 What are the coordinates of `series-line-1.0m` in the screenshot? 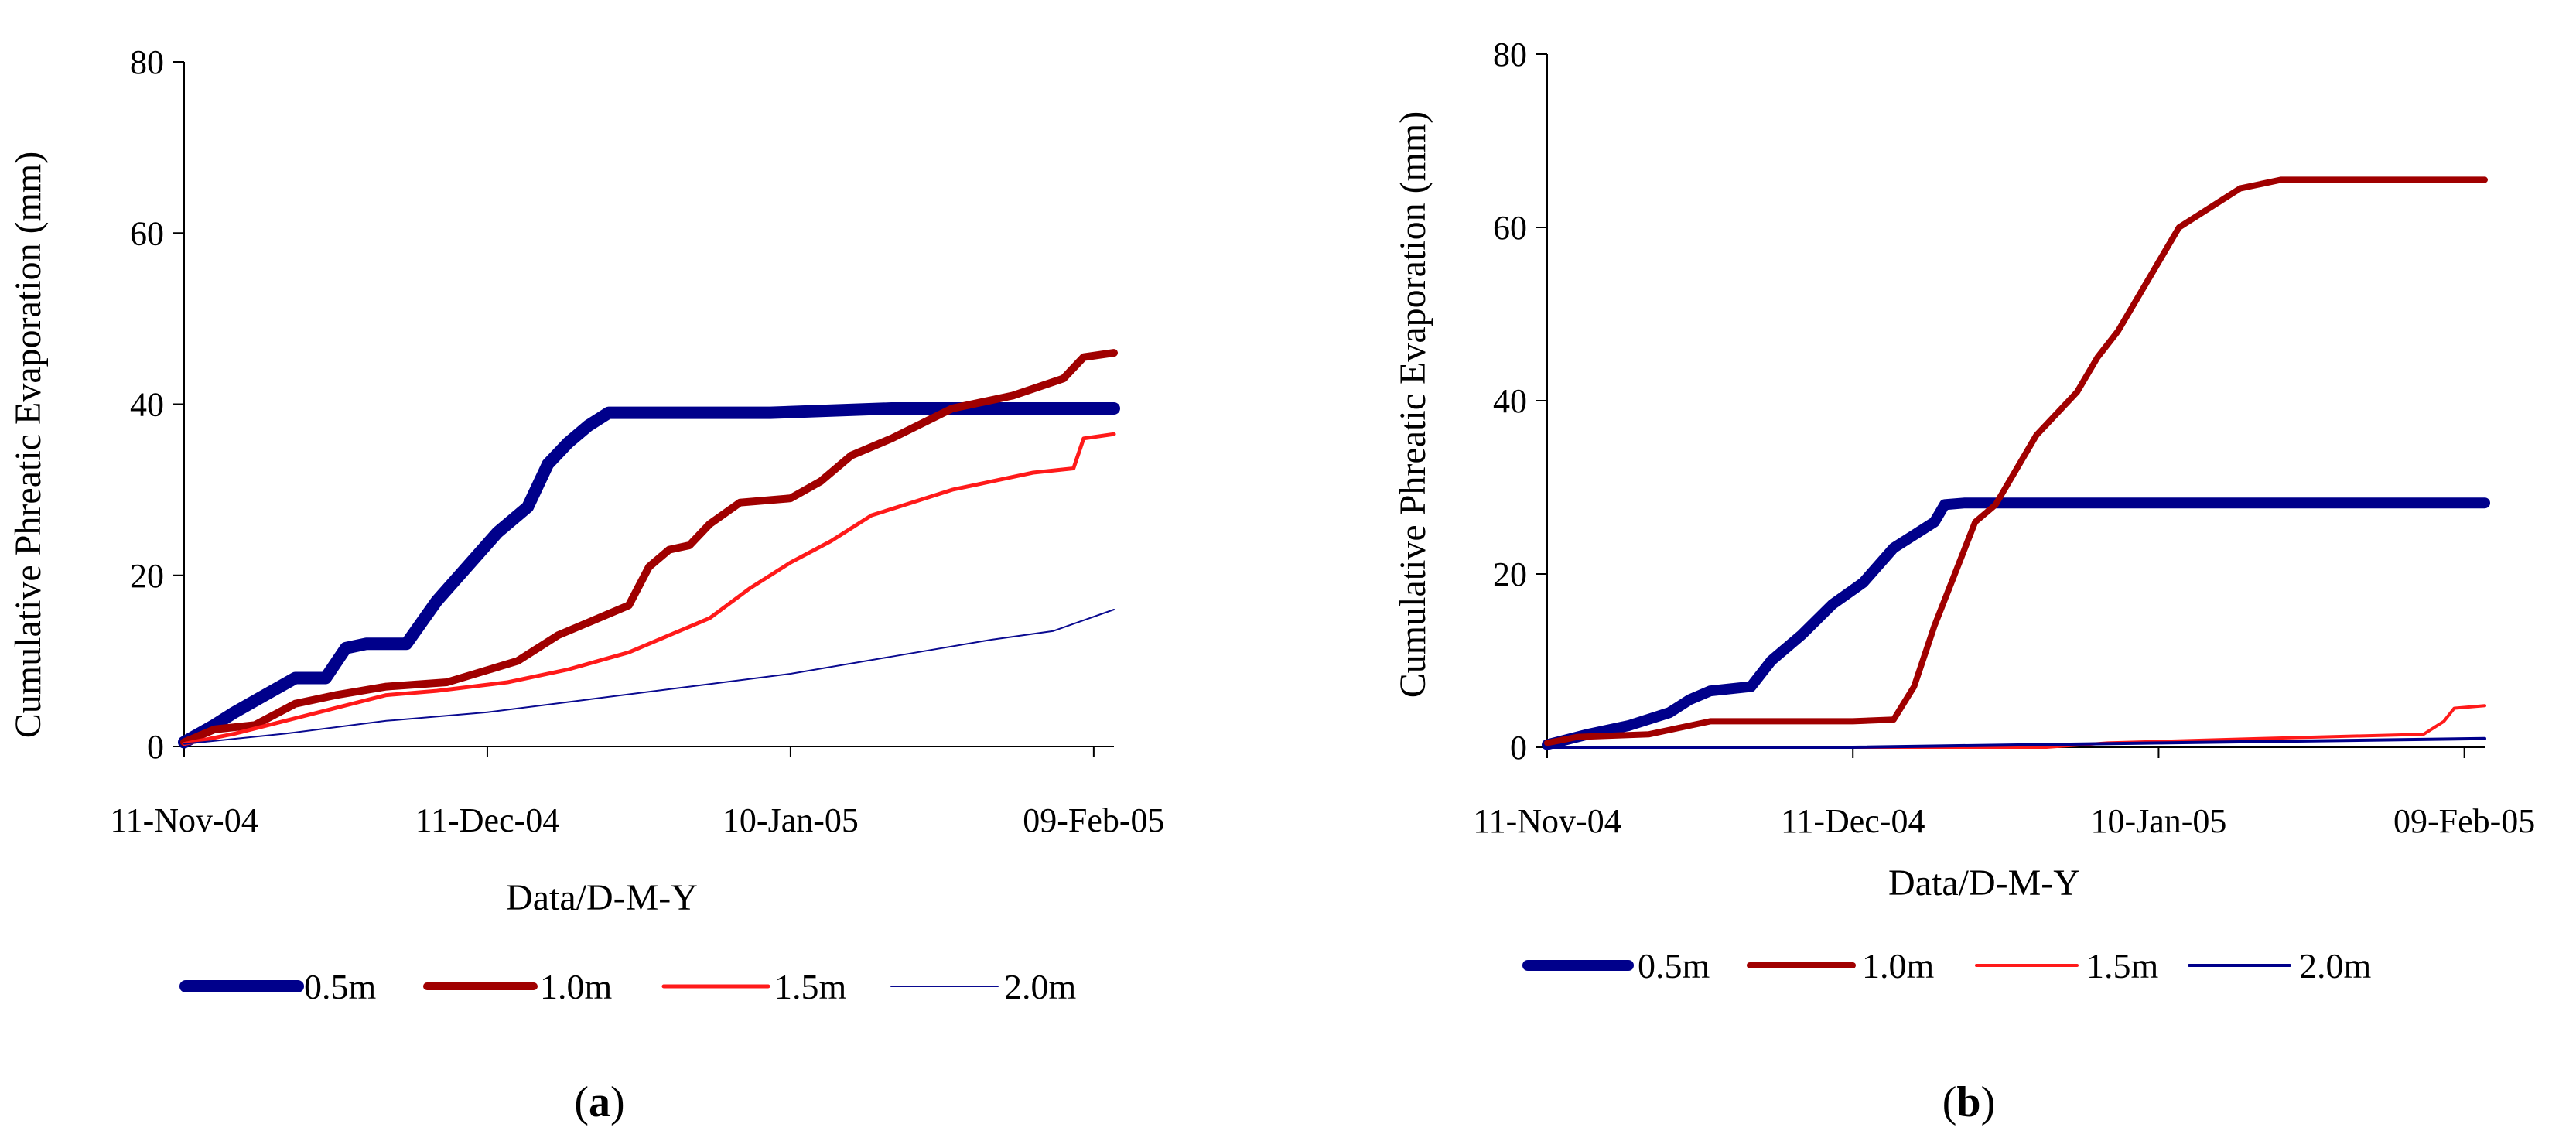 It's located at (649, 547).